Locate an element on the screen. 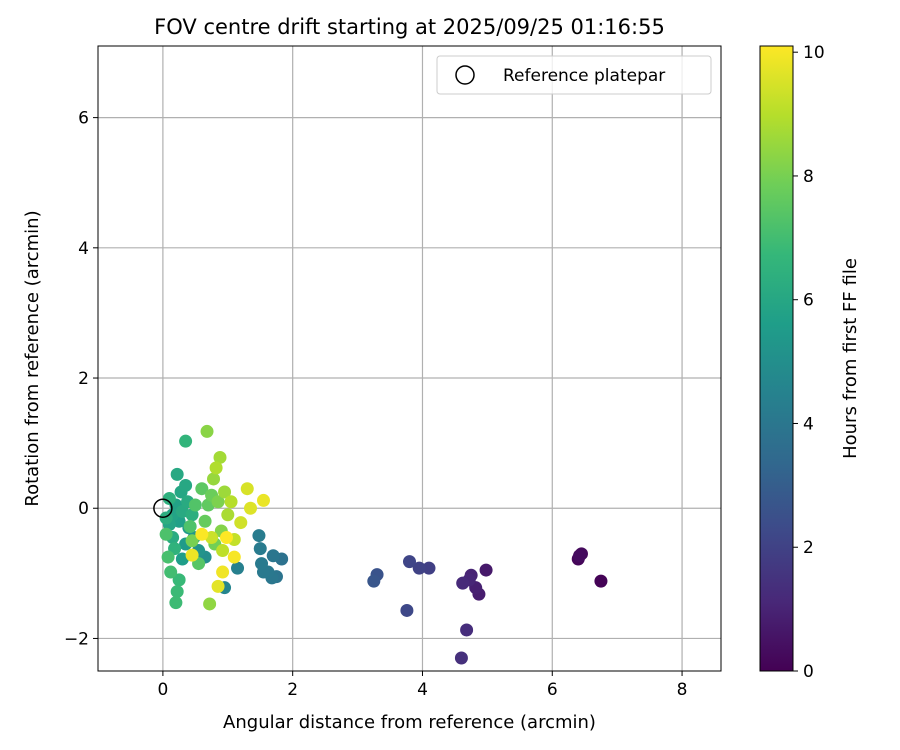 This screenshot has width=900, height=750. y-tick-label: 0 is located at coordinates (83, 509).